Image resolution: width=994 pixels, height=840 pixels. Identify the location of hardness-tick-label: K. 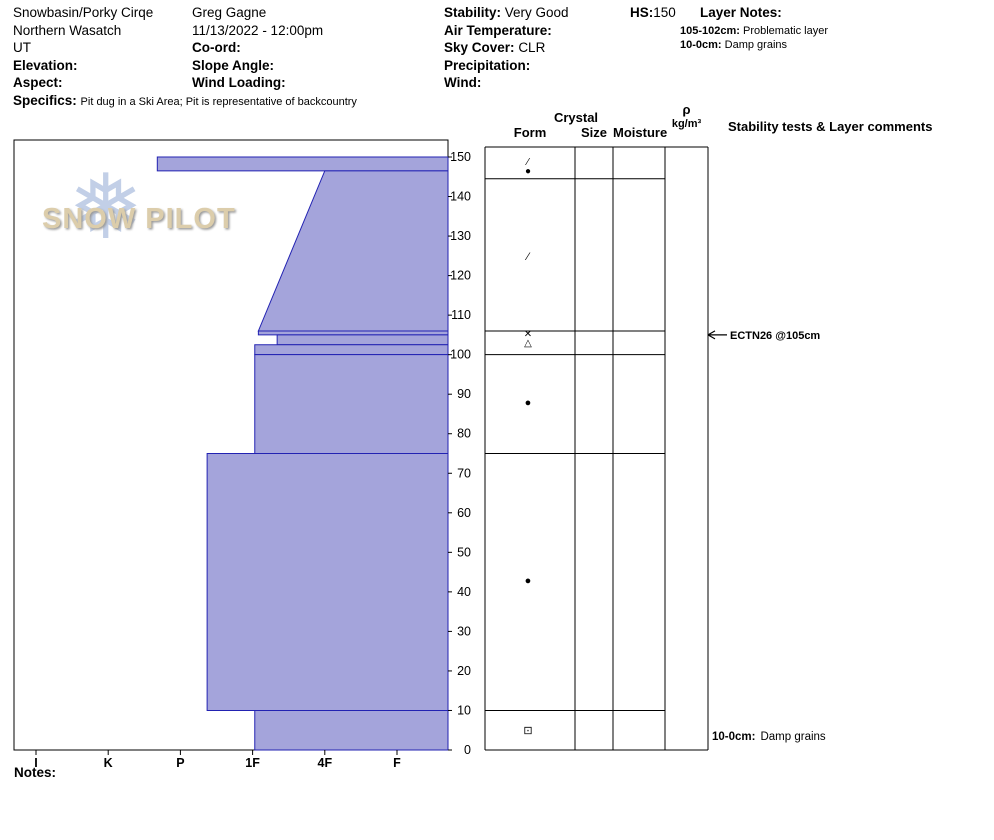
(108, 763).